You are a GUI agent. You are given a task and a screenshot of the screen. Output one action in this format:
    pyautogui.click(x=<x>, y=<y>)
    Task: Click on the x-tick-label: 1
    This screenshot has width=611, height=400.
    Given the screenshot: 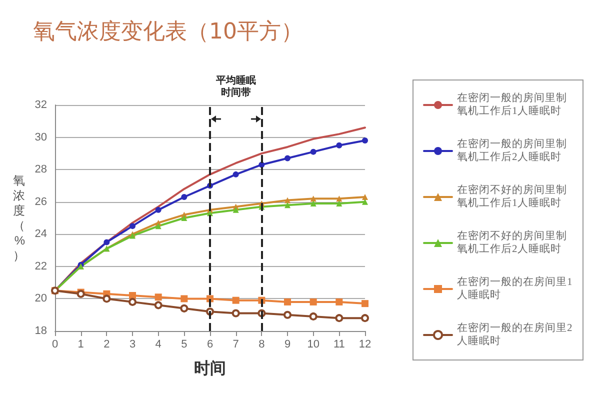 What is the action you would take?
    pyautogui.click(x=81, y=344)
    